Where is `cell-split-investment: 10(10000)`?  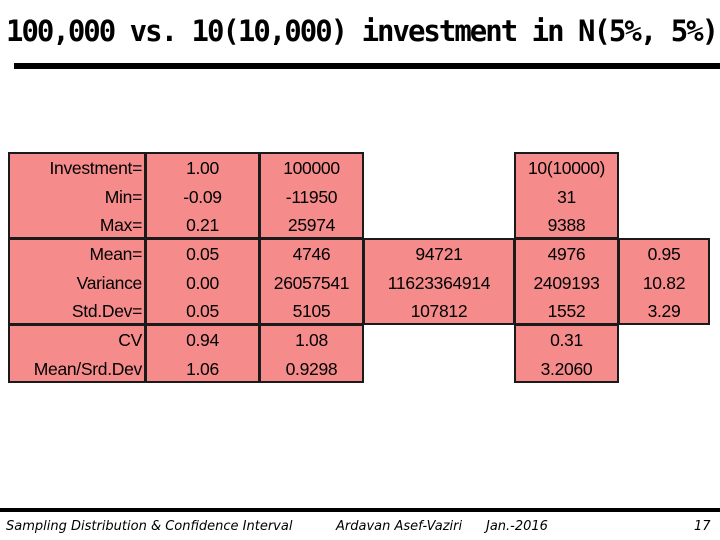 cell-split-investment: 10(10000) is located at coordinates (566, 168).